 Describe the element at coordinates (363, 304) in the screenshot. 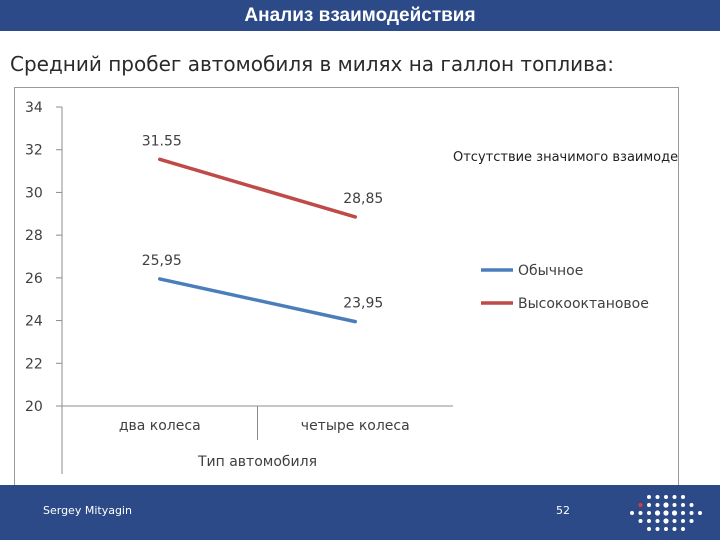

I see `data-label: 23,95` at that location.